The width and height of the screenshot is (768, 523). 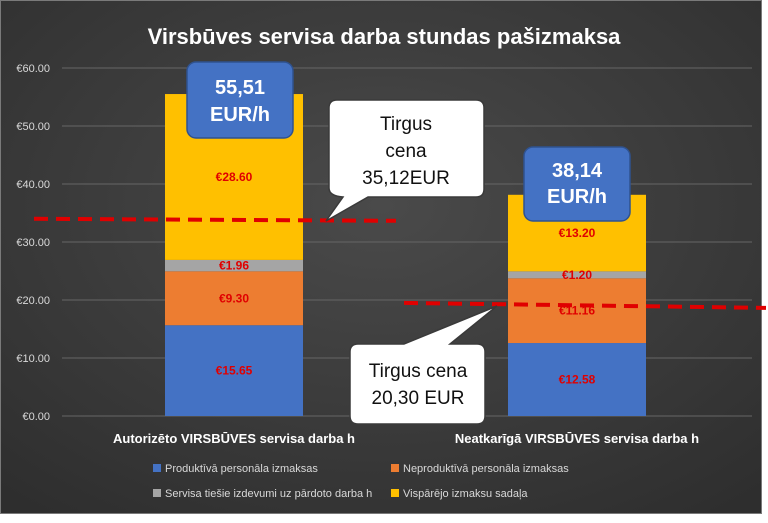 I want to click on y-tick-label: €60.00, so click(x=33, y=69).